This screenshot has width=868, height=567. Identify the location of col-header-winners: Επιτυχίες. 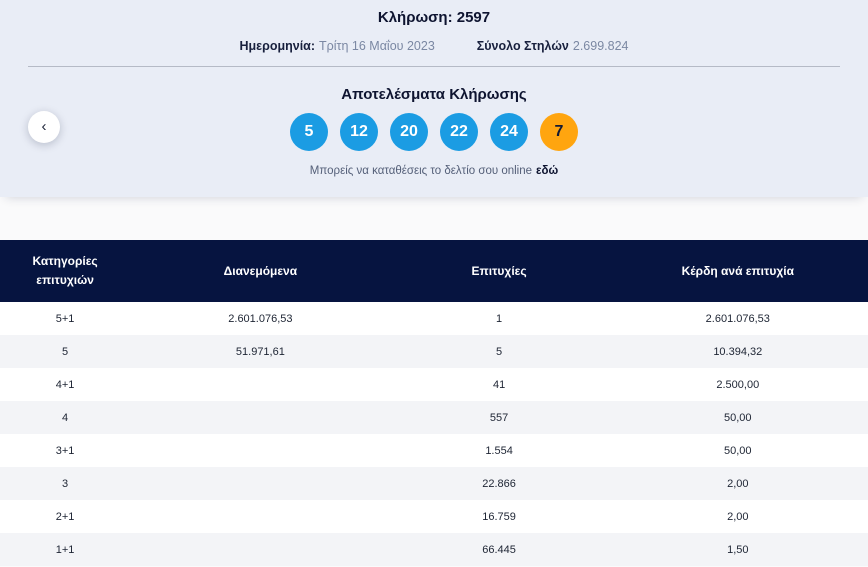
(499, 271).